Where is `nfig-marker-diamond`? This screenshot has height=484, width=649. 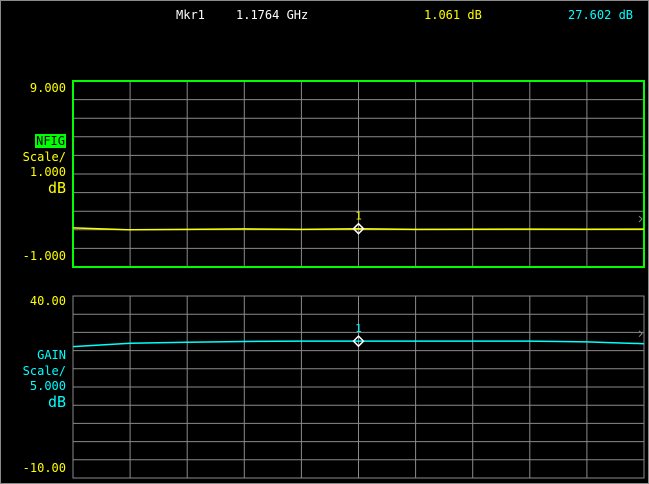 nfig-marker-diamond is located at coordinates (358, 228).